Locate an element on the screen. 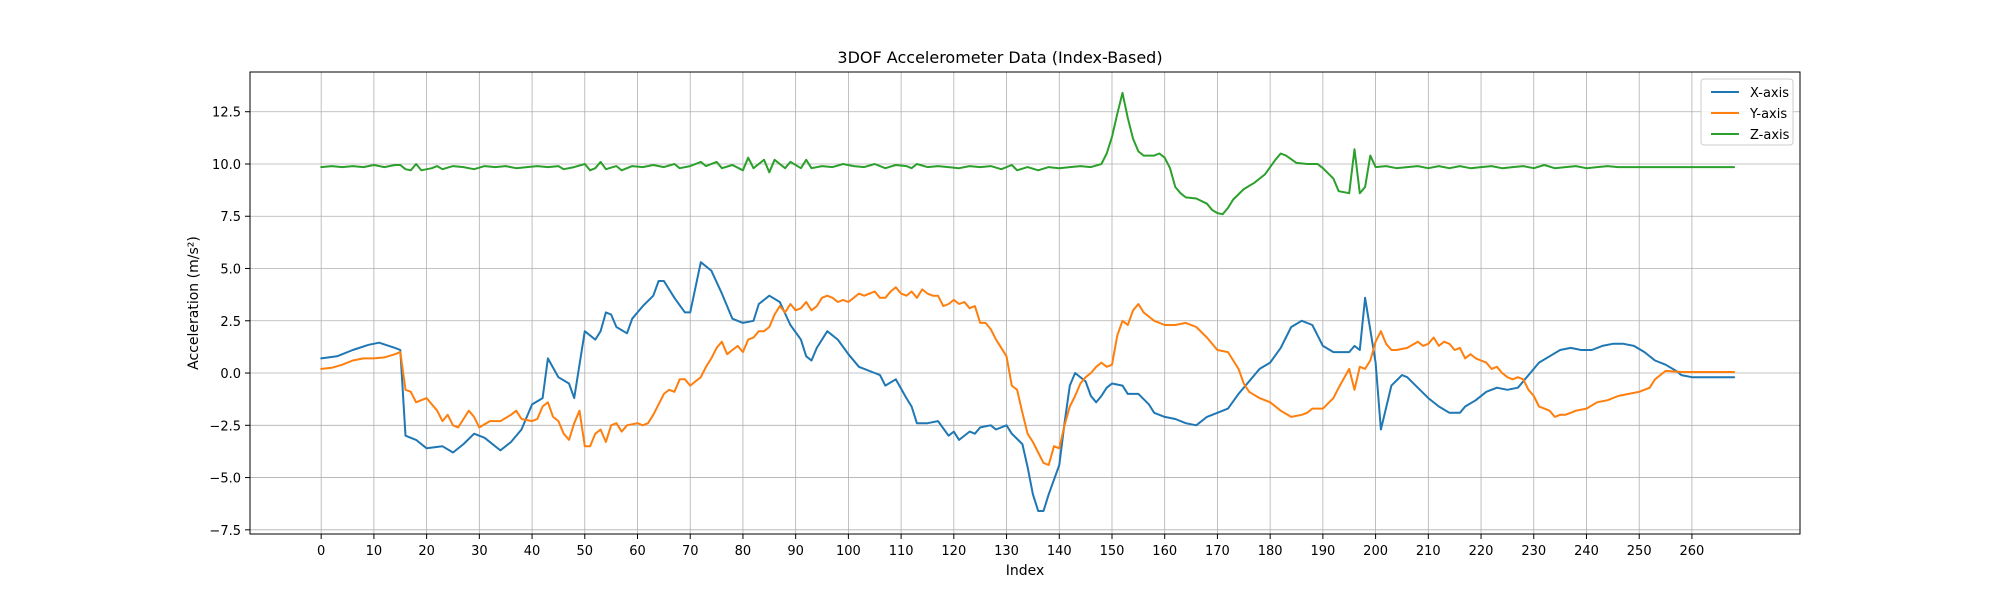  x-tick-label: 260 is located at coordinates (1692, 551).